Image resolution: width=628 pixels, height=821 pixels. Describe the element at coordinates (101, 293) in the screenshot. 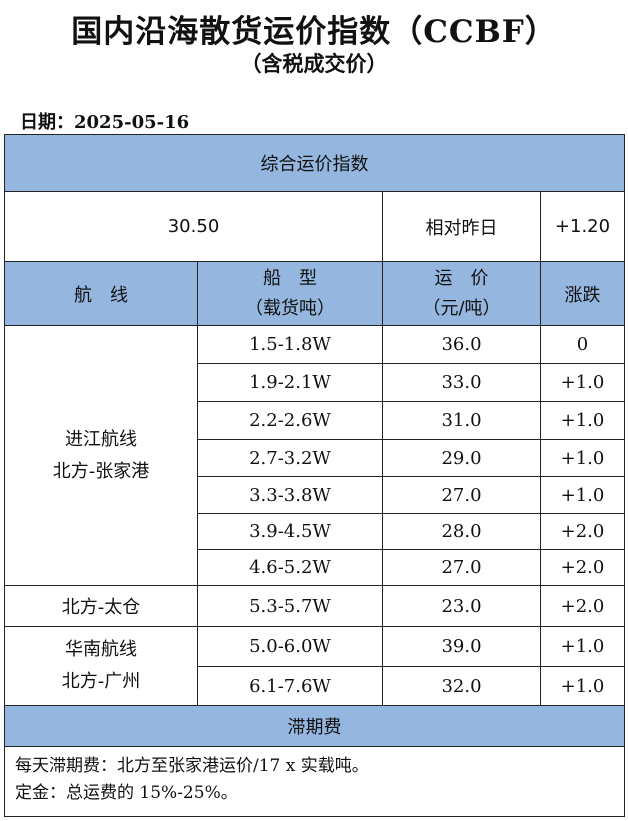

I see `column-header-route: 航 线` at that location.